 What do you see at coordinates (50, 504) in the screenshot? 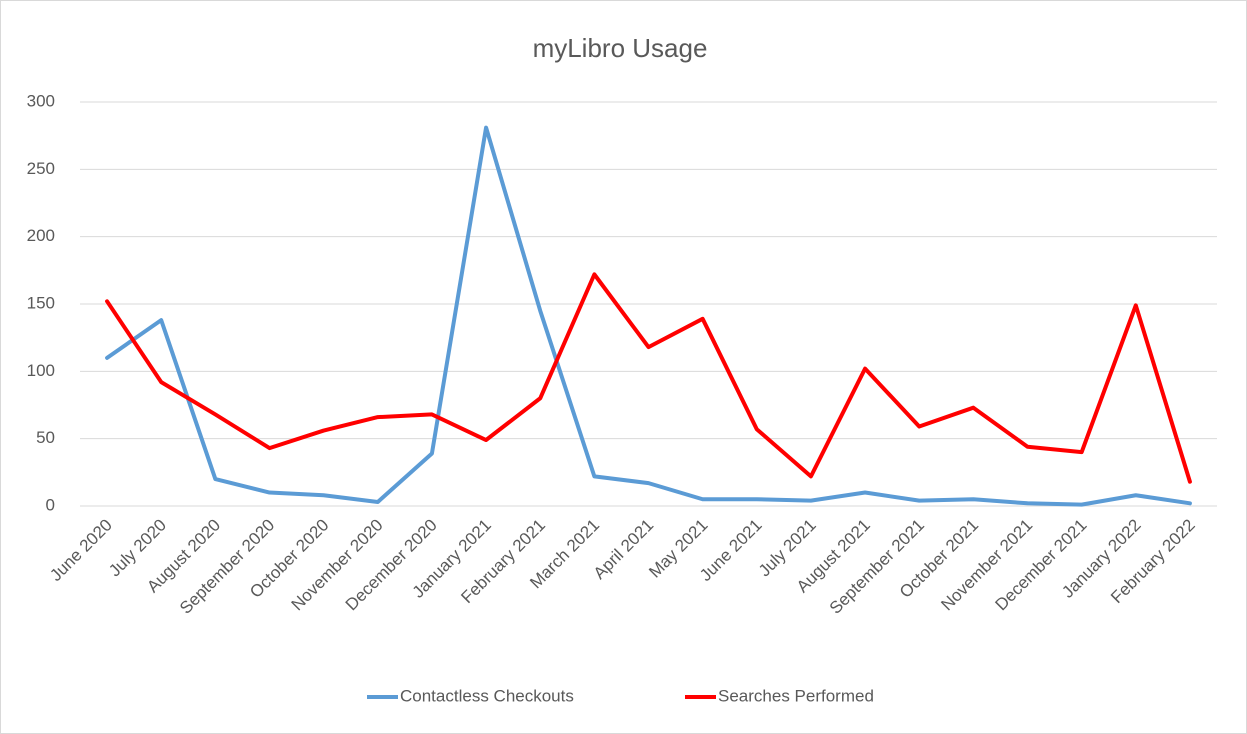
I see `y-tick-label: 0` at bounding box center [50, 504].